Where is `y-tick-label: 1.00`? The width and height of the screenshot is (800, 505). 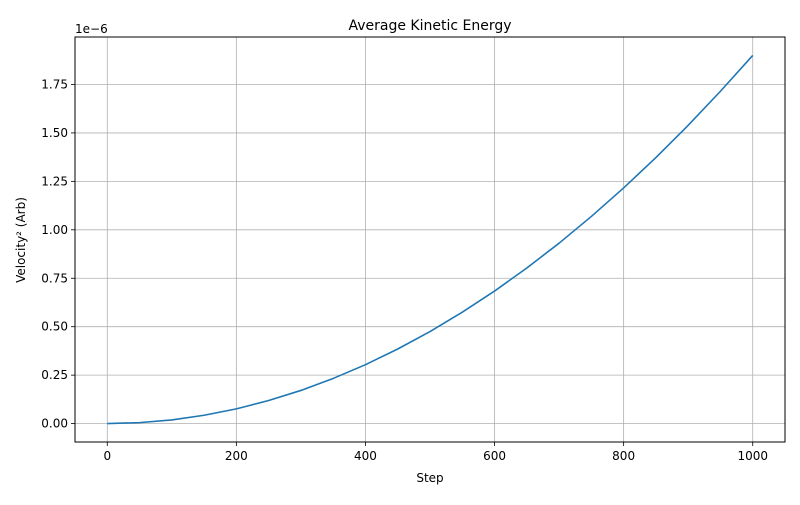 y-tick-label: 1.00 is located at coordinates (54, 230).